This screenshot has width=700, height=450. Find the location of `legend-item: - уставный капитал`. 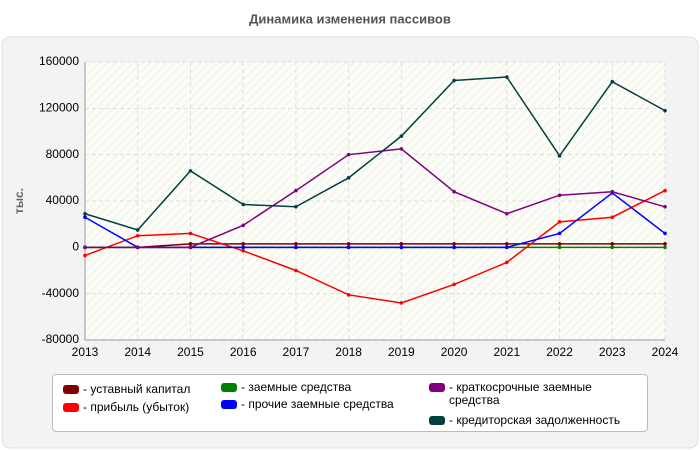

legend-item: - уставный капитал is located at coordinates (170, 389).